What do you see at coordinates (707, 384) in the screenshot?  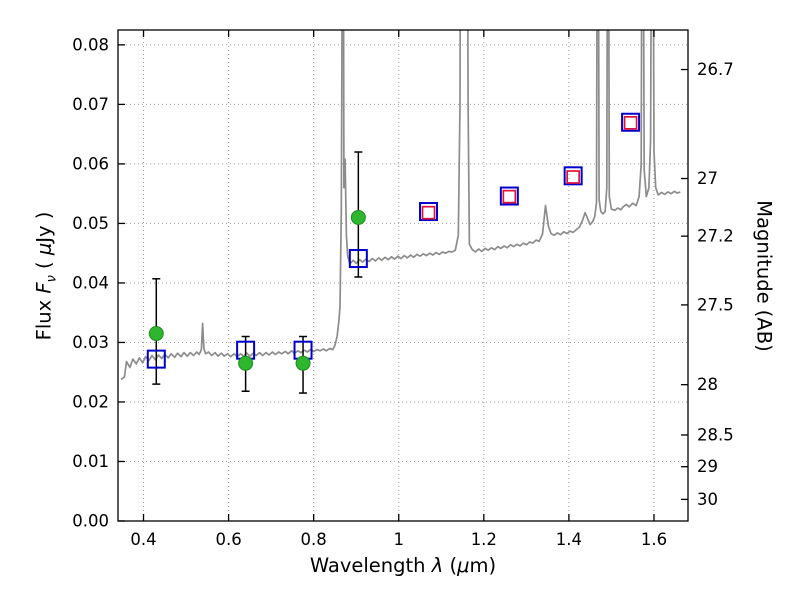 I see `magnitude-tick-label: 28` at bounding box center [707, 384].